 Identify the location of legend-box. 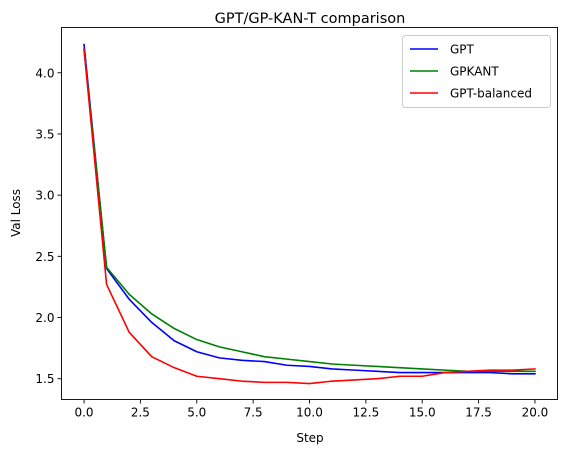
(476, 71).